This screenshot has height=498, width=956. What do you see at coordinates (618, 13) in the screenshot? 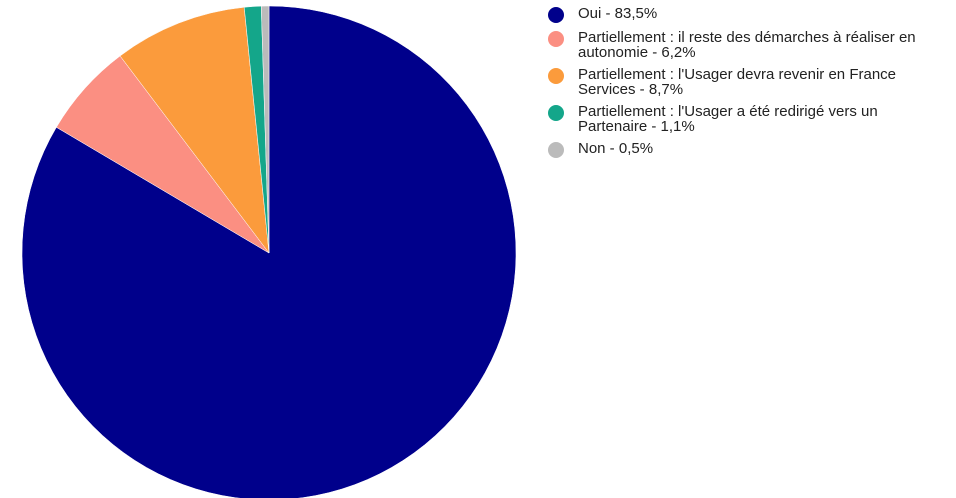
I see `legend-label: Oui - 83,5%` at bounding box center [618, 13].